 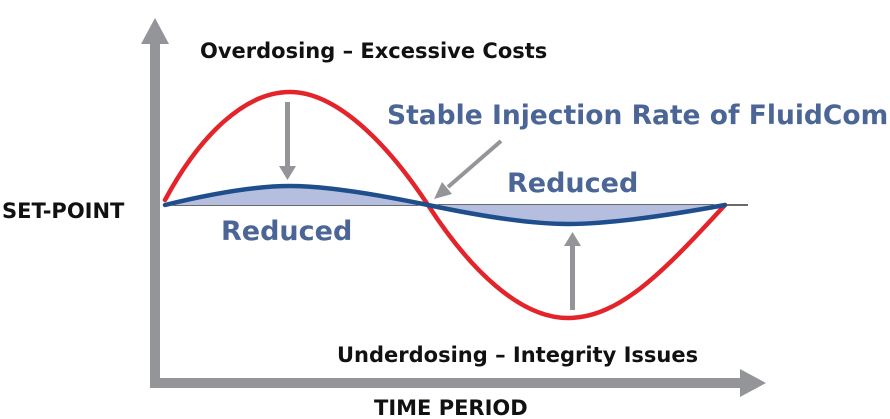 I want to click on arrow-down-reduce-overdosing, so click(x=287, y=141).